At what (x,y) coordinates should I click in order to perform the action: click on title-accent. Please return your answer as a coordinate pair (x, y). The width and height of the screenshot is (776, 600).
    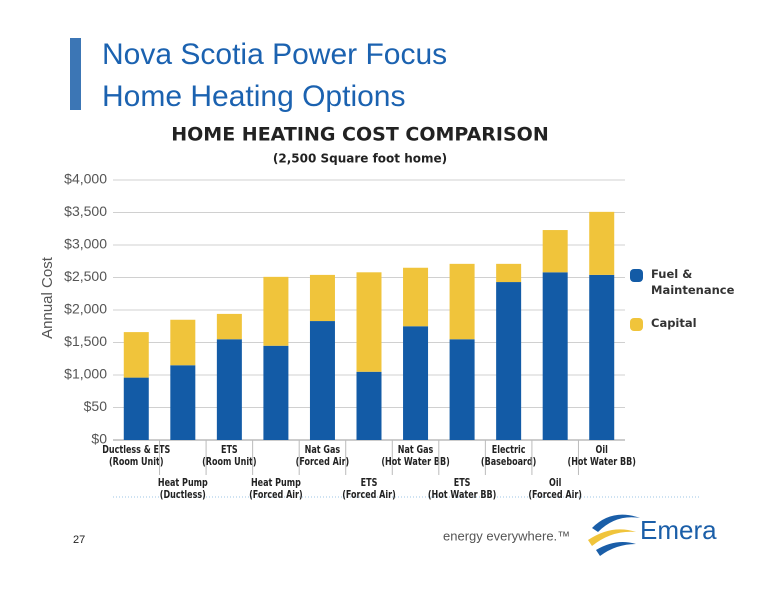
    Looking at the image, I should click on (75, 74).